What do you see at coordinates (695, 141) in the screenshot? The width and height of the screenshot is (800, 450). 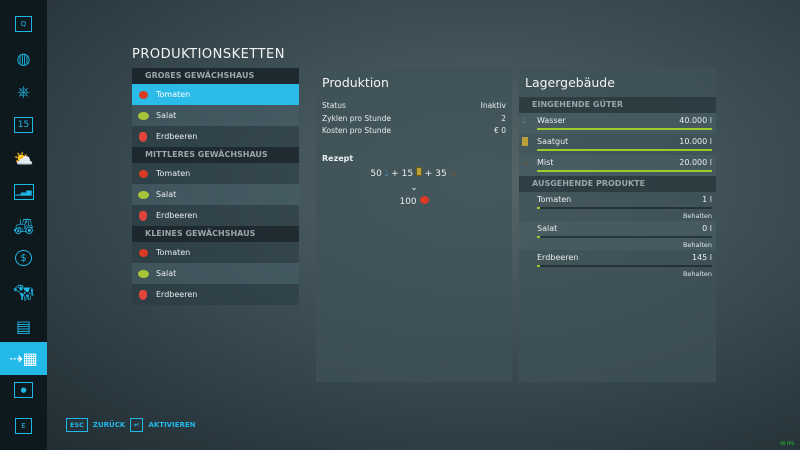 I see `item-value: 10.000 l` at bounding box center [695, 141].